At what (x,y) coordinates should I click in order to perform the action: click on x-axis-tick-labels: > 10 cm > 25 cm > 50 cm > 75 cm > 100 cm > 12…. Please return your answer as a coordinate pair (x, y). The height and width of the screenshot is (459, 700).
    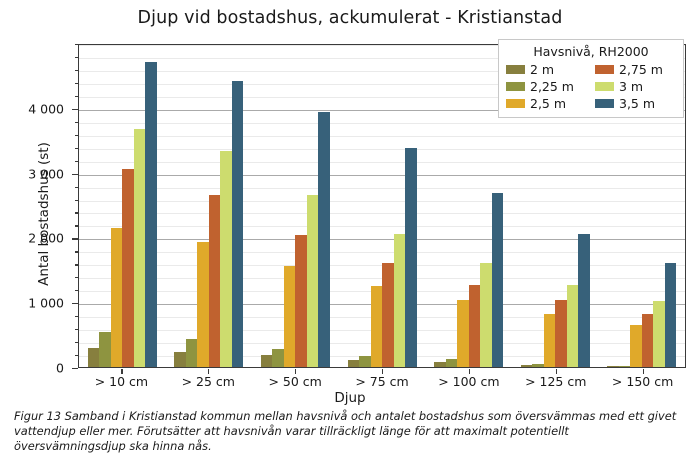
    Looking at the image, I should click on (382, 381).